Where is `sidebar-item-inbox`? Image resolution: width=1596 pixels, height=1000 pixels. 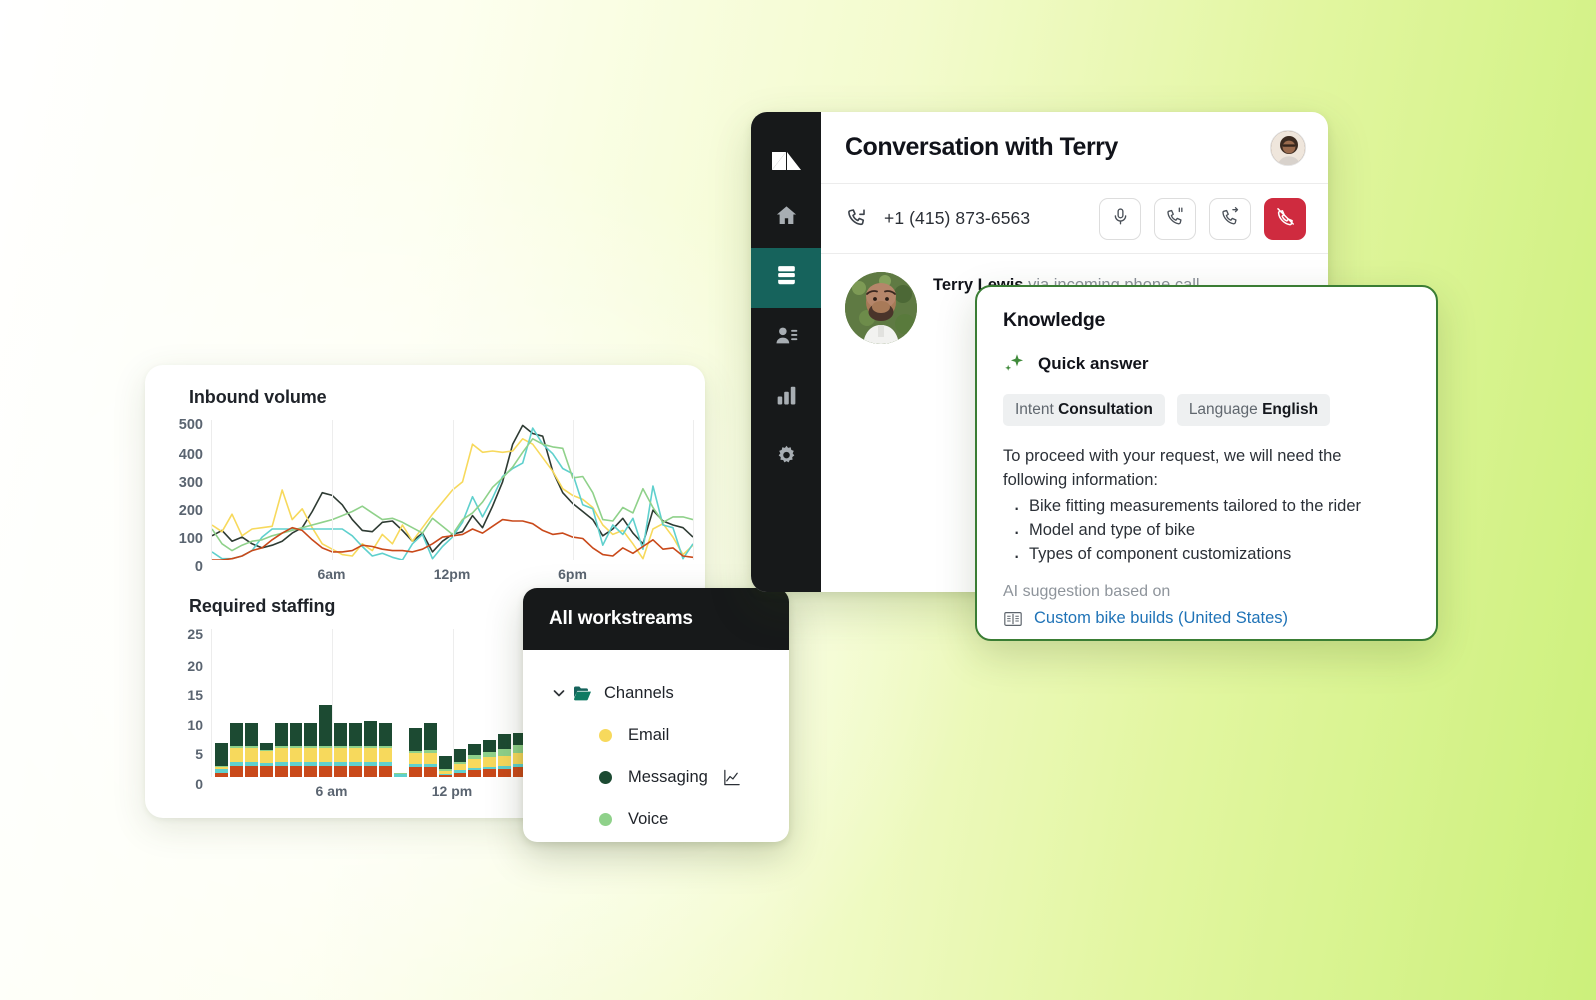
sidebar-item-inbox is located at coordinates (786, 278).